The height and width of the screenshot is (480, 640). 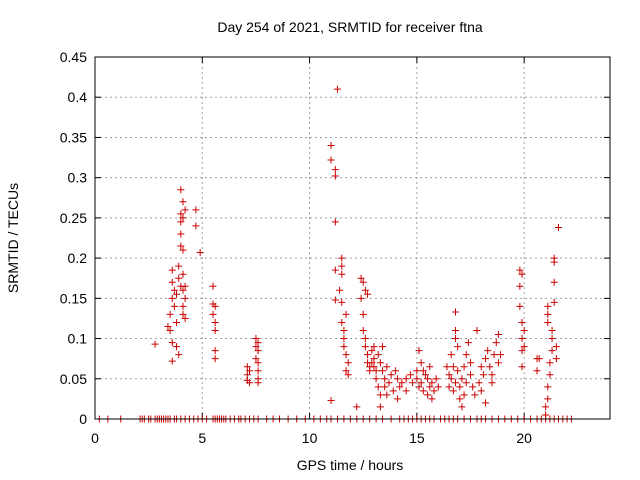 What do you see at coordinates (13, 238) in the screenshot?
I see `y-axis-label: SRMTID / TECUs` at bounding box center [13, 238].